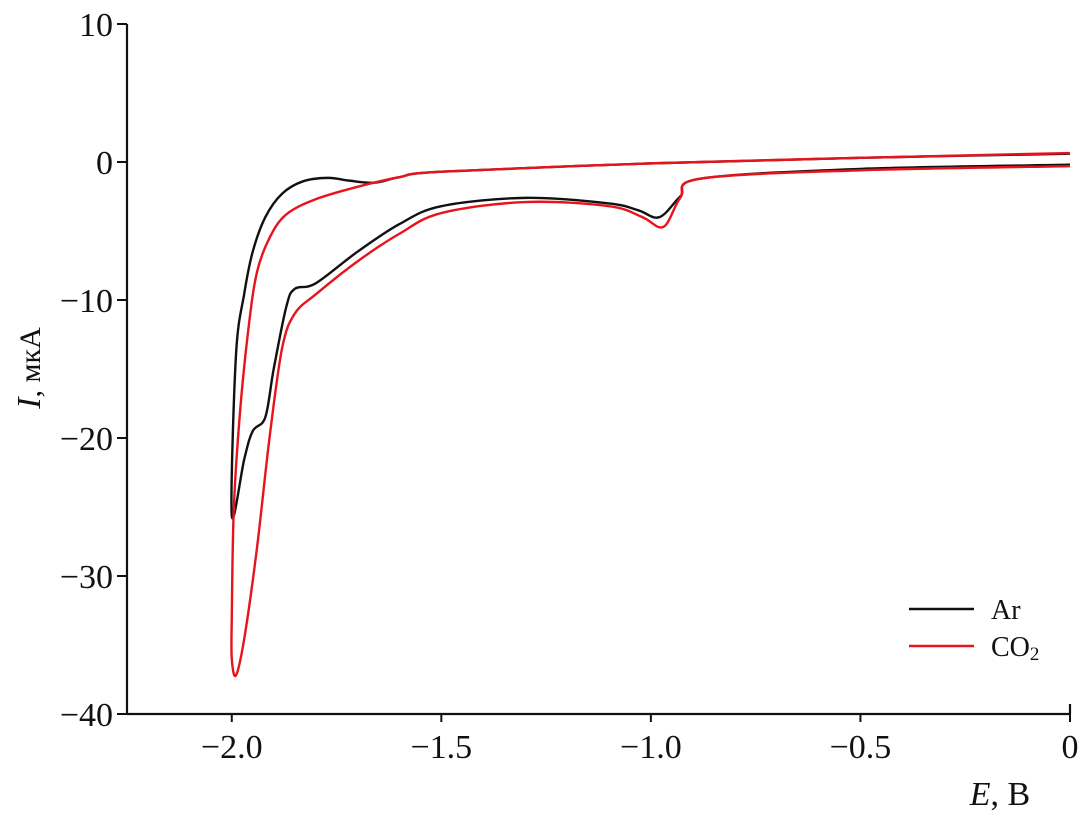 This screenshot has width=1081, height=819. Describe the element at coordinates (232, 747) in the screenshot. I see `x-tick-label: −2.0` at that location.